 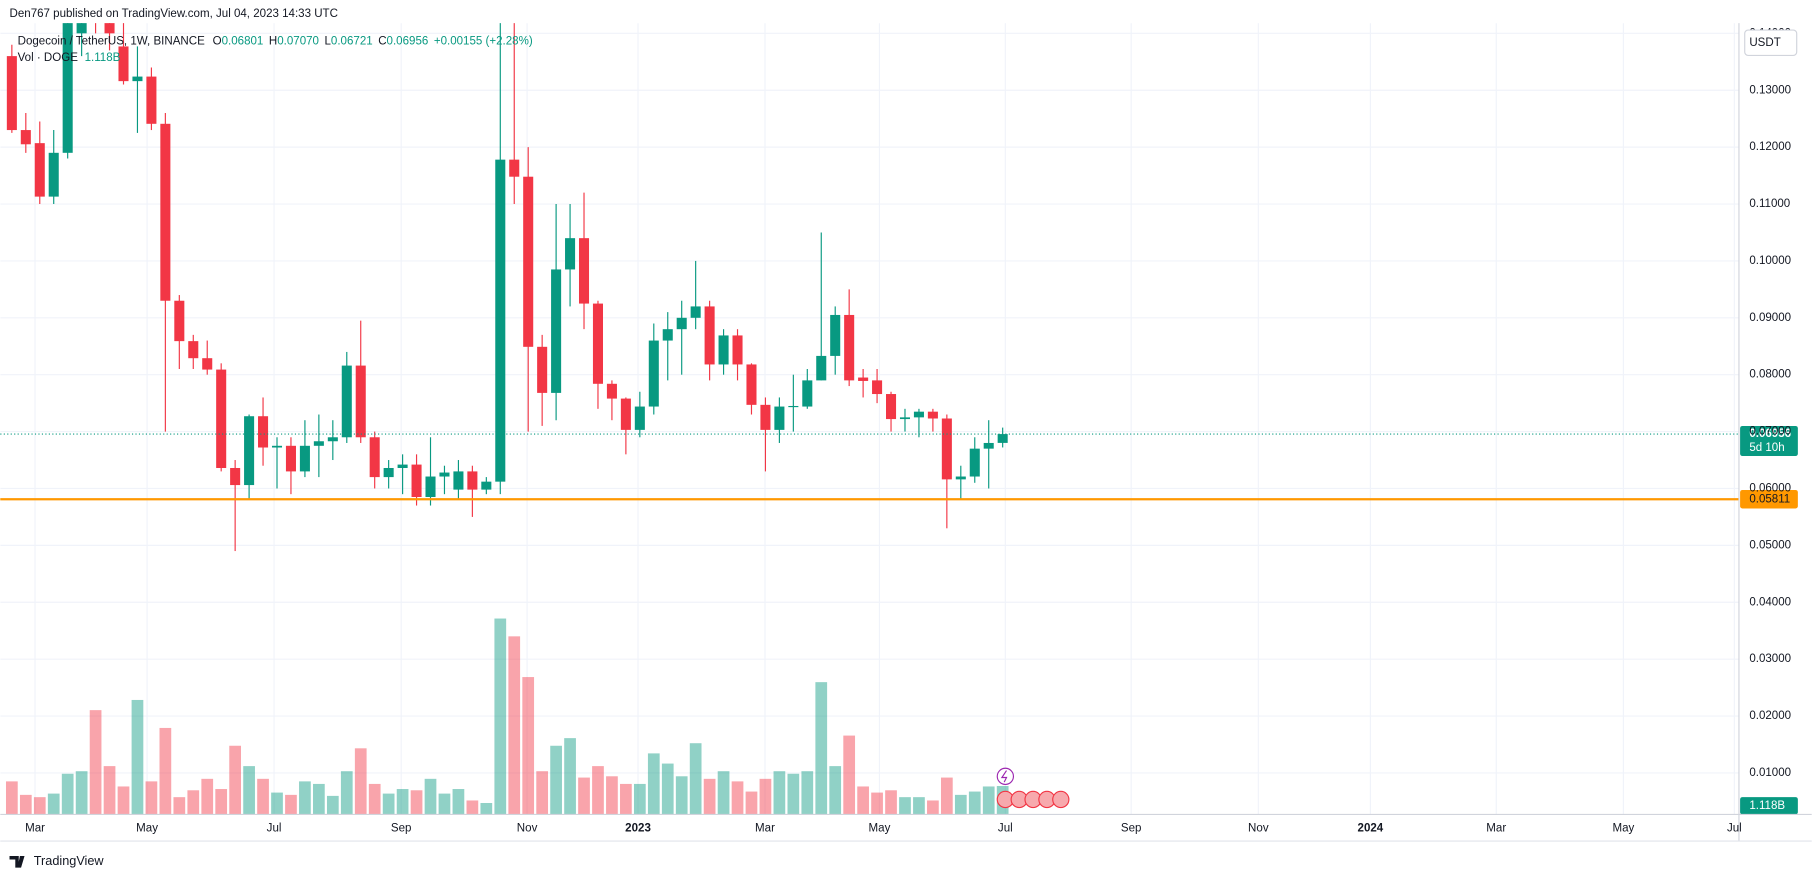 I want to click on currency-button, so click(x=1771, y=43).